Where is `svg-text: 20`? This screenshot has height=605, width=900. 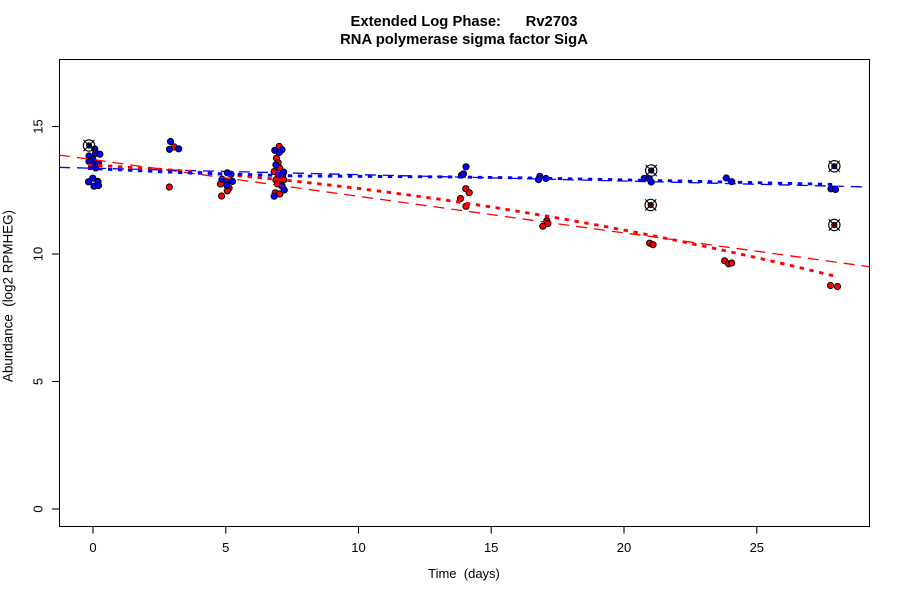
svg-text: 20 is located at coordinates (624, 547).